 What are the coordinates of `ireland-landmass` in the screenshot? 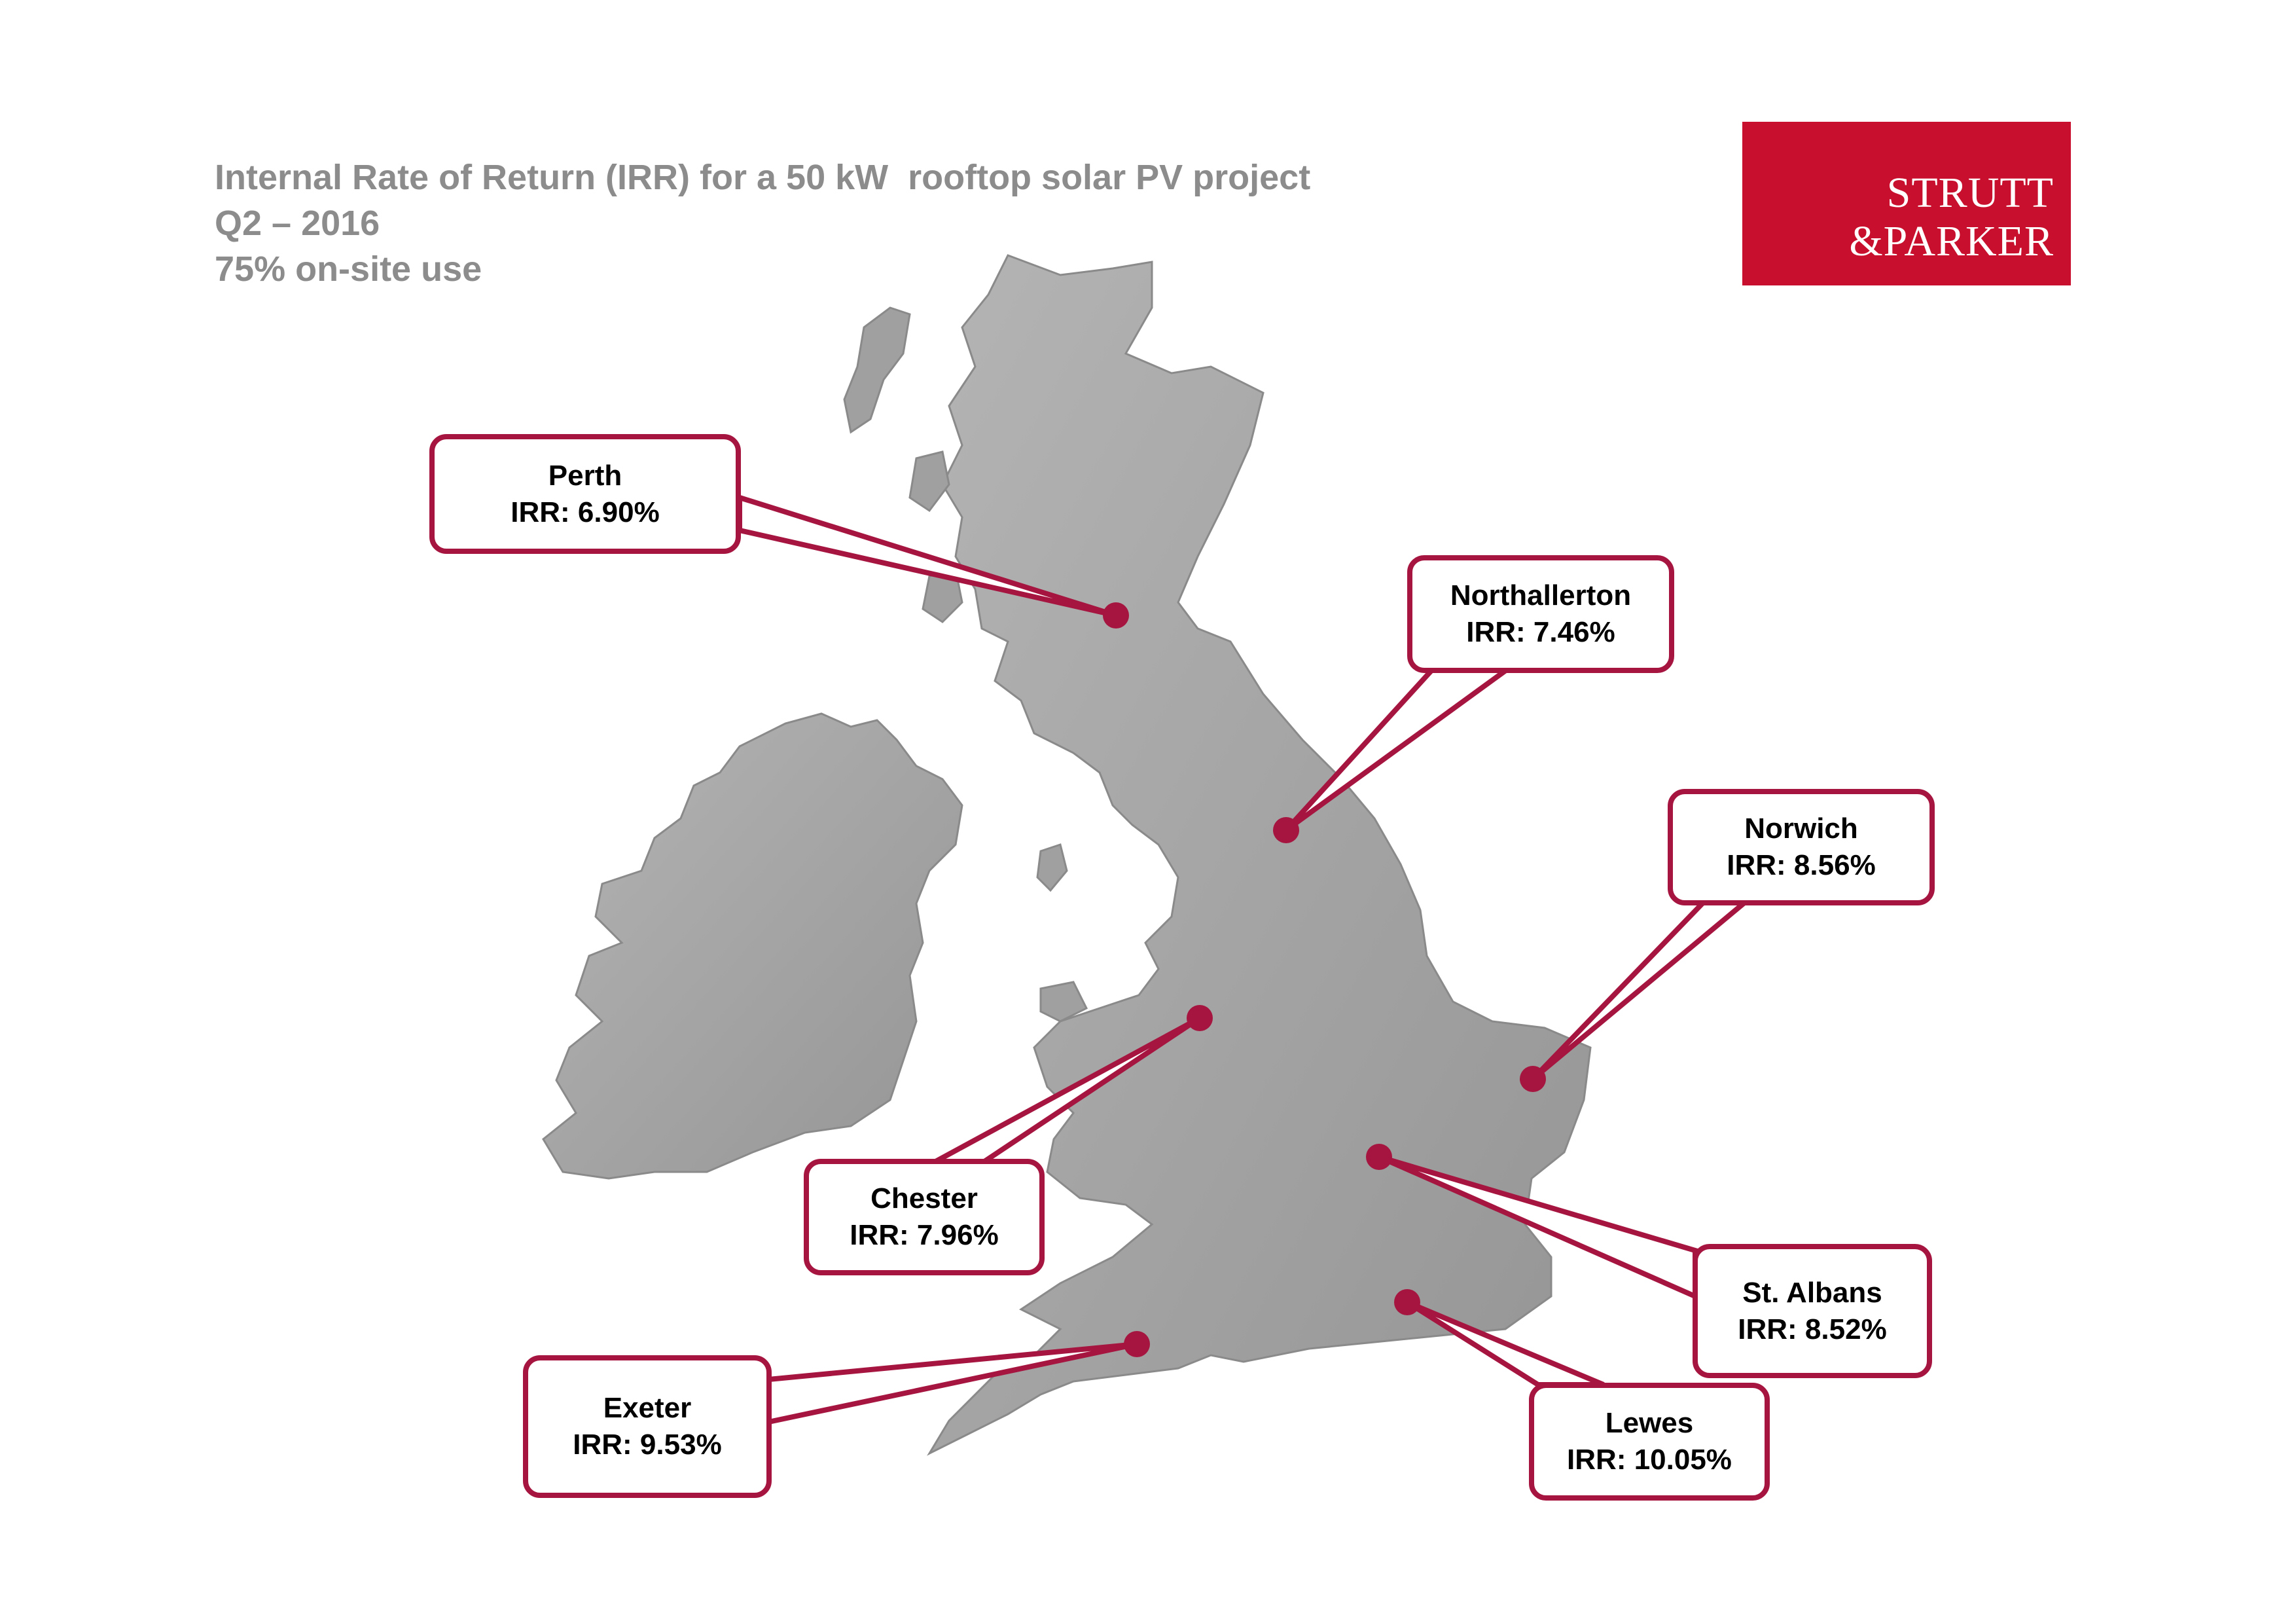 It's located at (752, 946).